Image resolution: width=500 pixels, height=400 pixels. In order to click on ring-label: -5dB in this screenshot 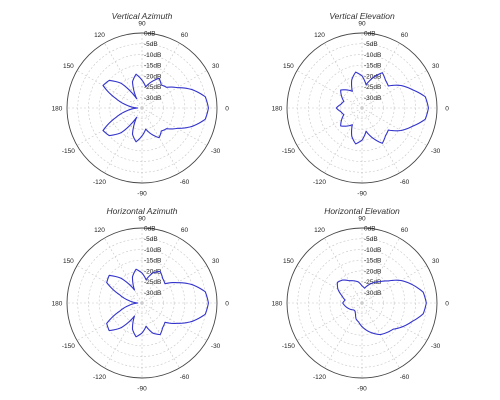, I will do `click(151, 44)`.